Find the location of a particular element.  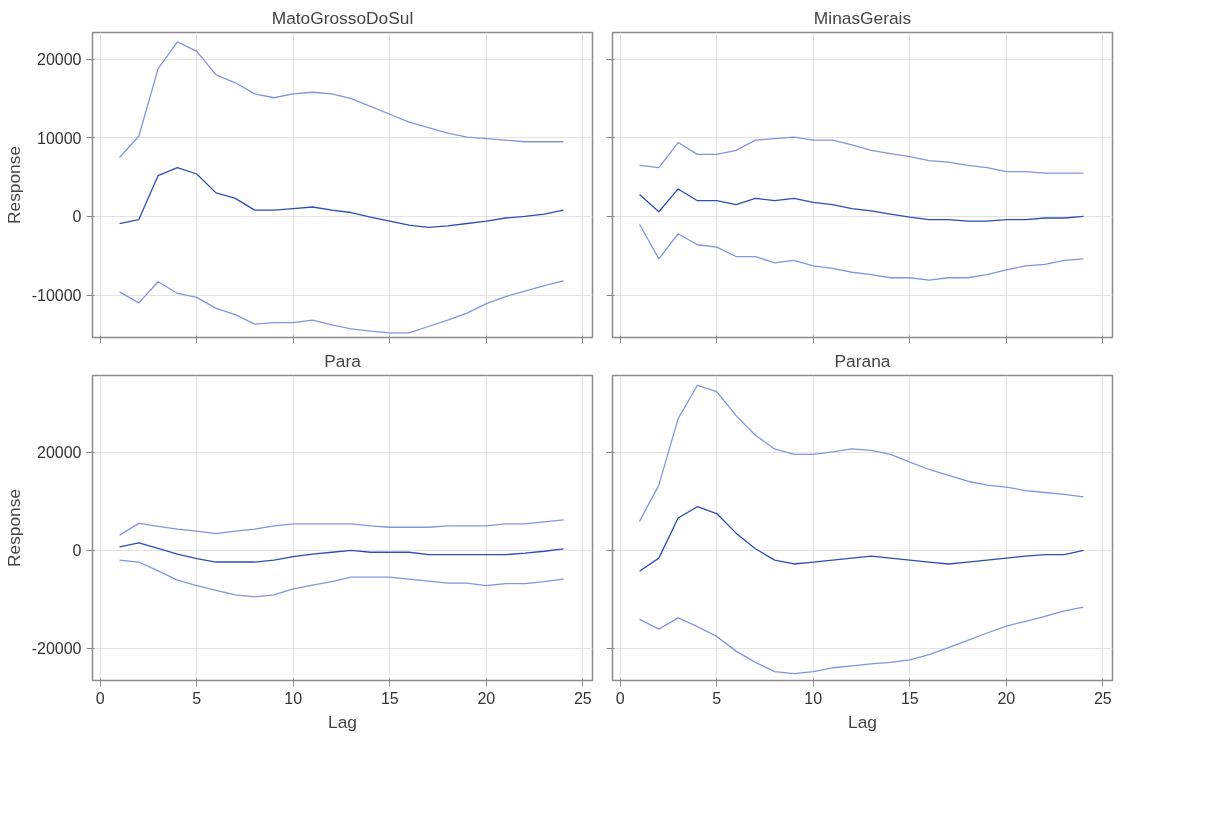

y-tick-label: 10000 is located at coordinates (59, 138).